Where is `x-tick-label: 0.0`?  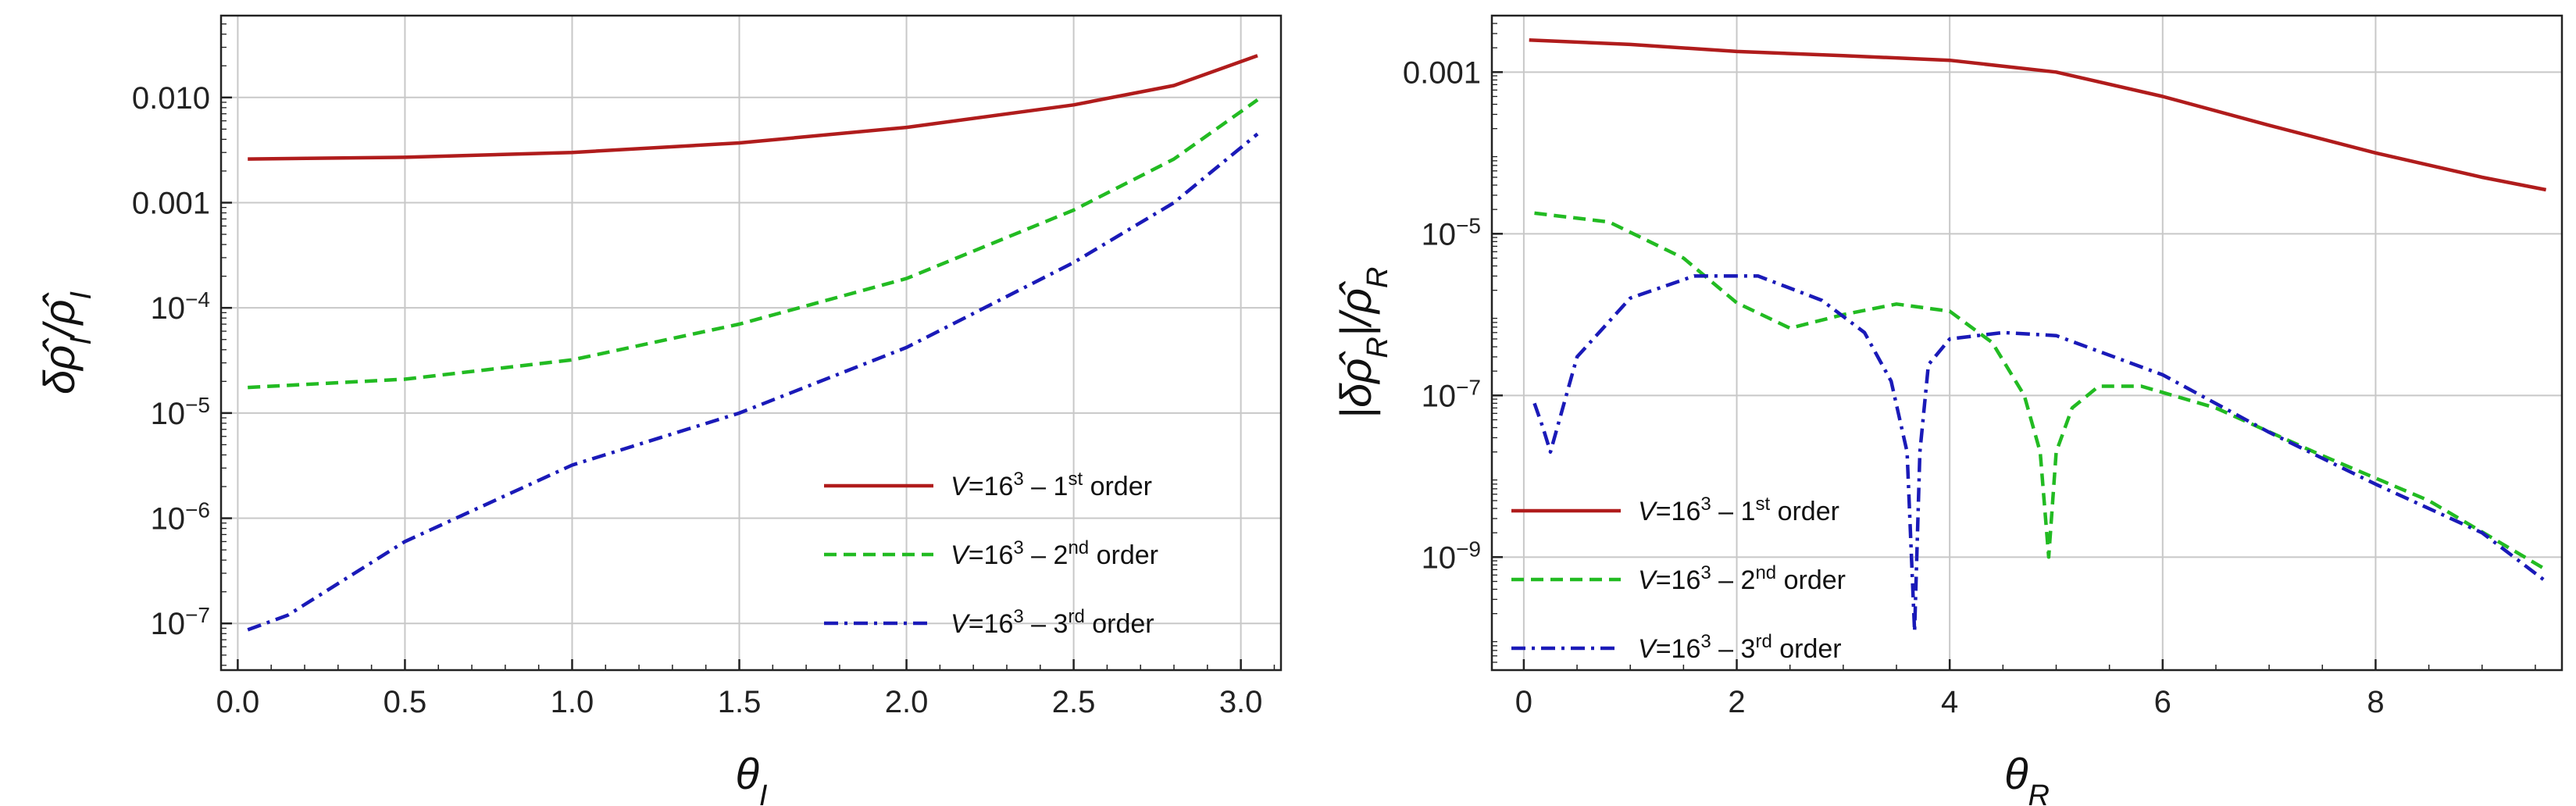
x-tick-label: 0.0 is located at coordinates (238, 702).